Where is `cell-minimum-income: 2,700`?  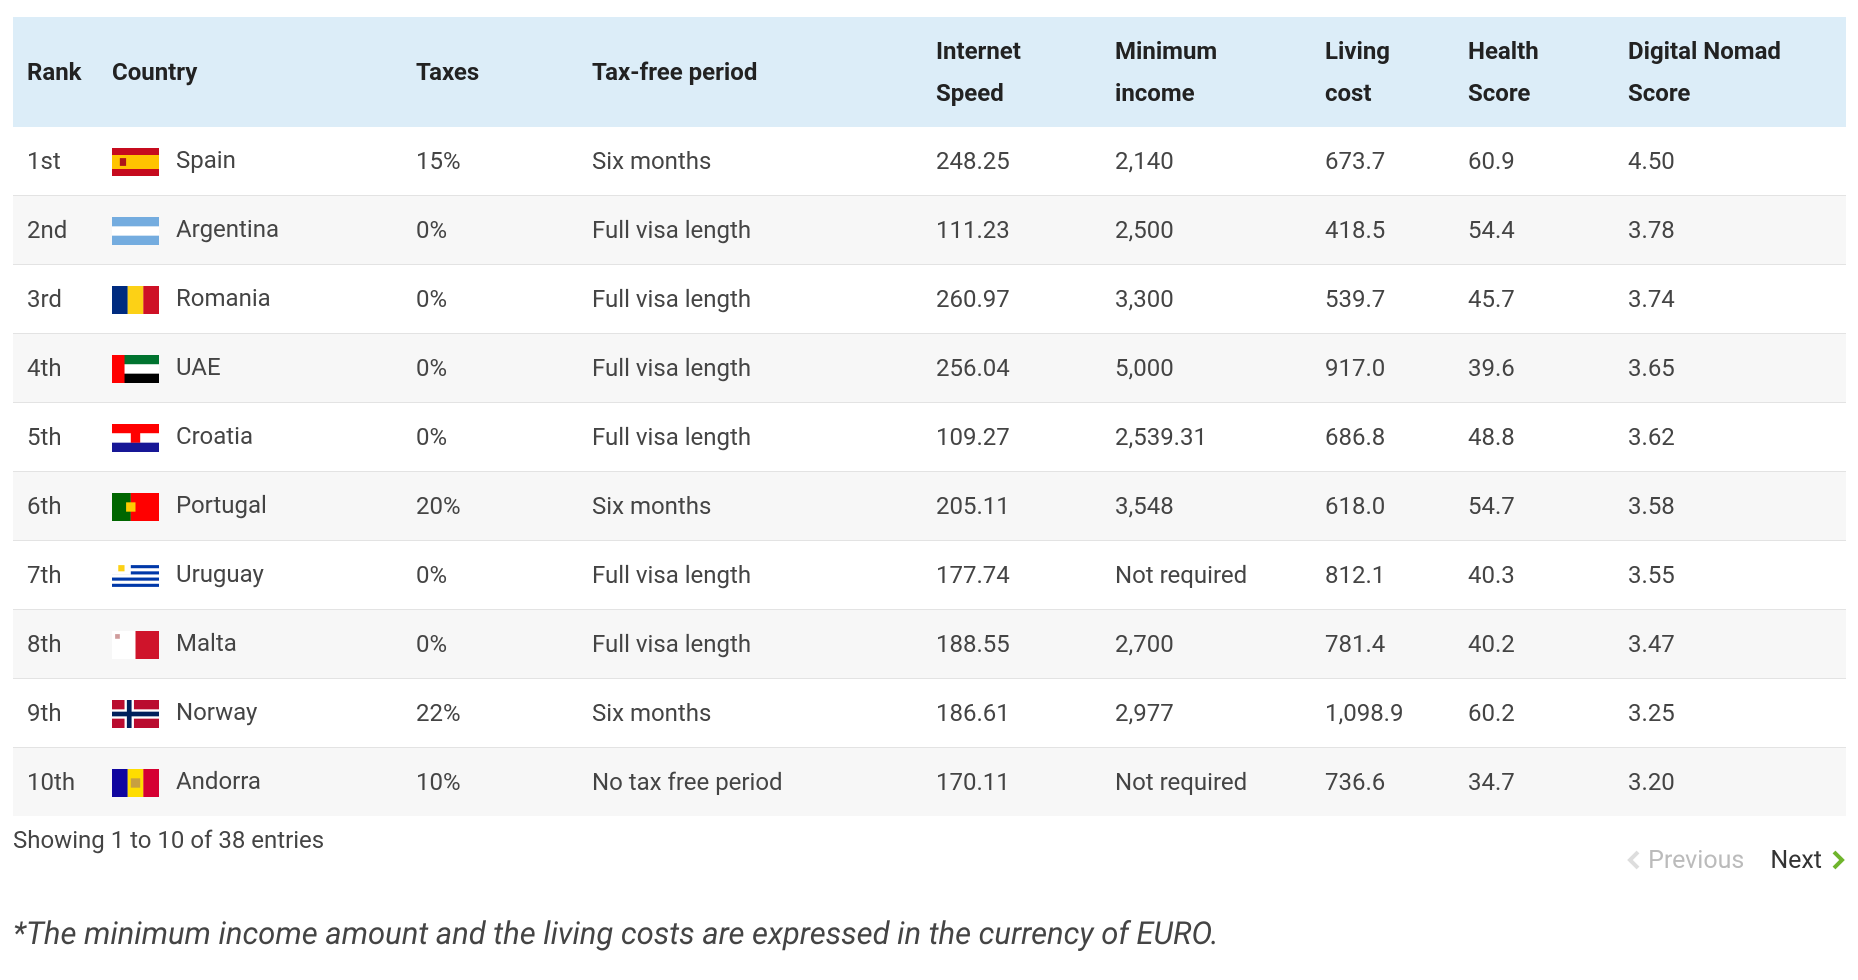
cell-minimum-income: 2,700 is located at coordinates (1206, 644).